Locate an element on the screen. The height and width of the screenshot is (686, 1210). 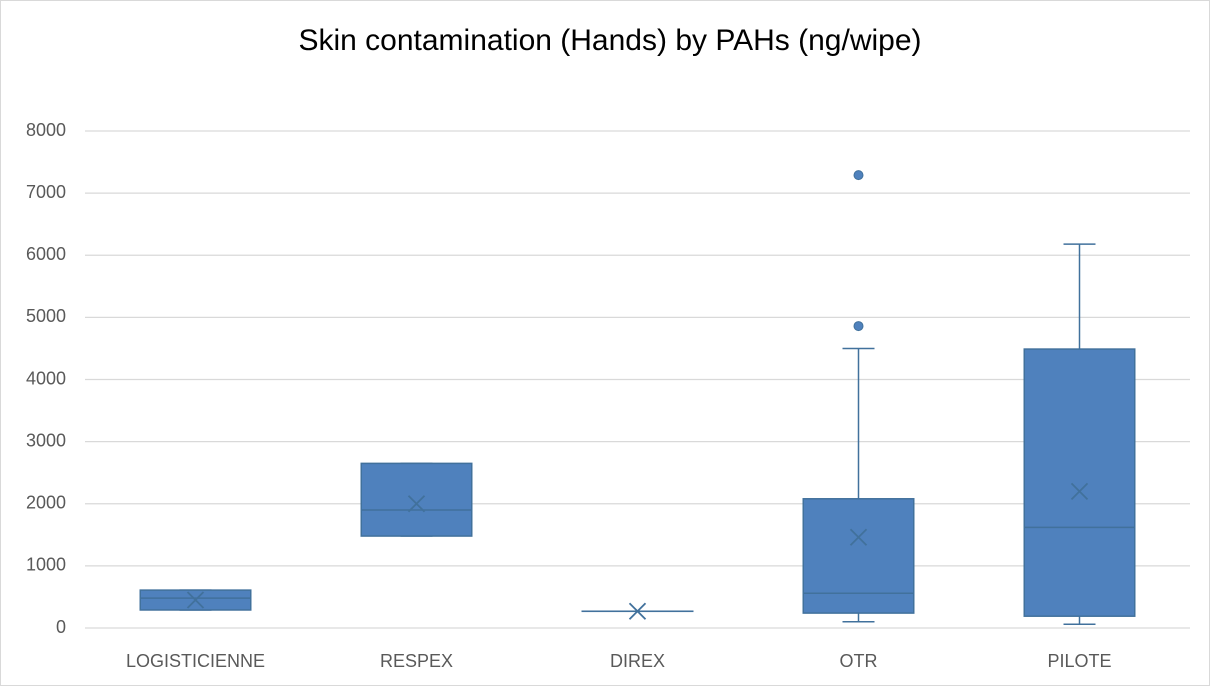
y-tick-label: 5000 is located at coordinates (46, 316).